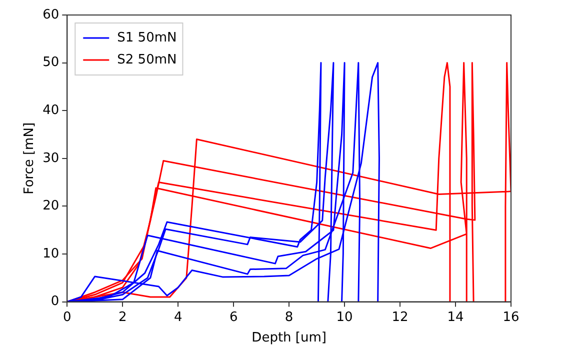  What do you see at coordinates (55, 302) in the screenshot?
I see `y-tick-label: 0` at bounding box center [55, 302].